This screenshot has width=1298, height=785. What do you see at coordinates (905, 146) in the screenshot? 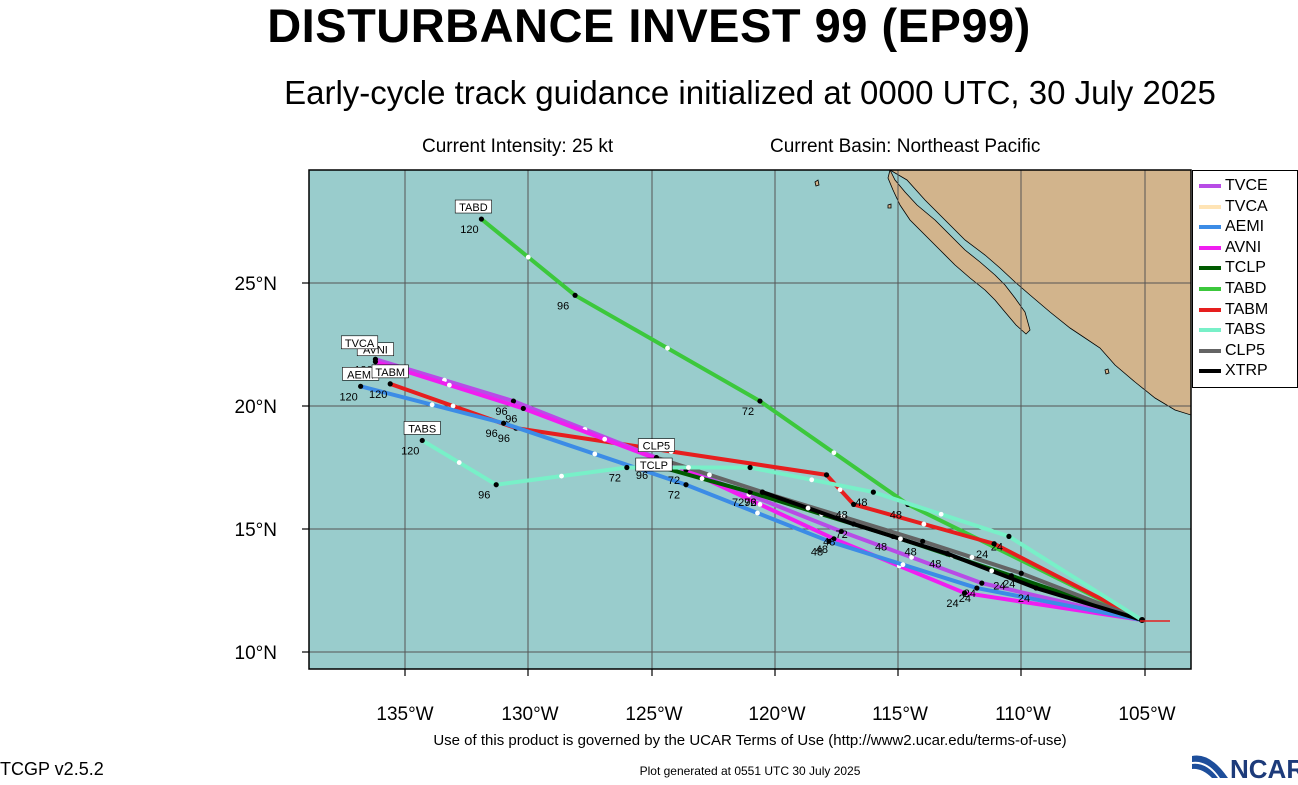
I see `current-basin: Current Basin: Northeast Pacific` at bounding box center [905, 146].